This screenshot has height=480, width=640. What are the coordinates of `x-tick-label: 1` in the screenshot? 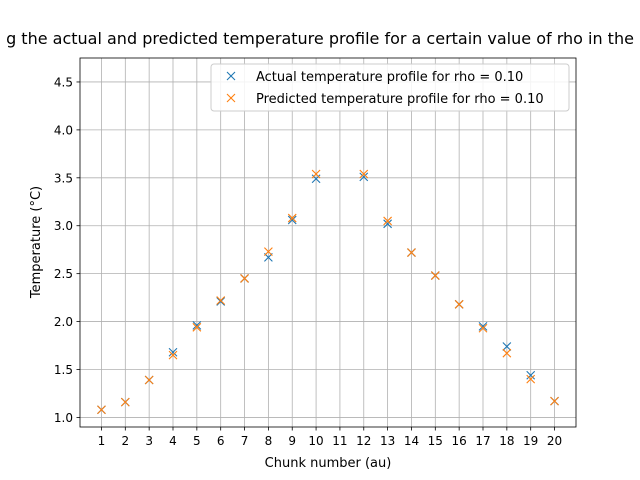 It's located at (102, 441).